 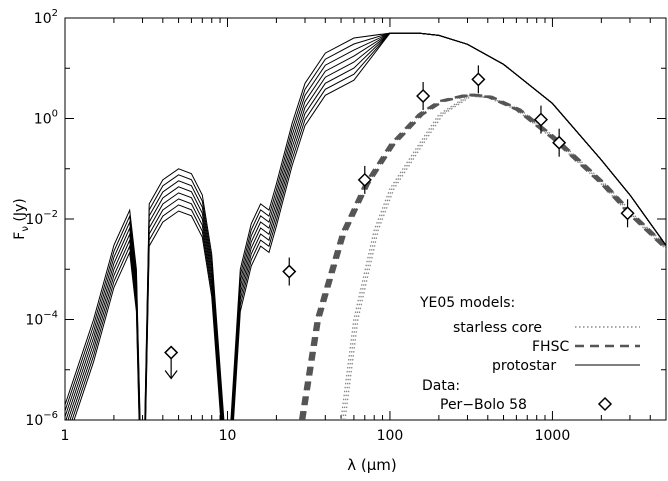 I want to click on legend-data-label: Per−Bolo 58, so click(x=483, y=405).